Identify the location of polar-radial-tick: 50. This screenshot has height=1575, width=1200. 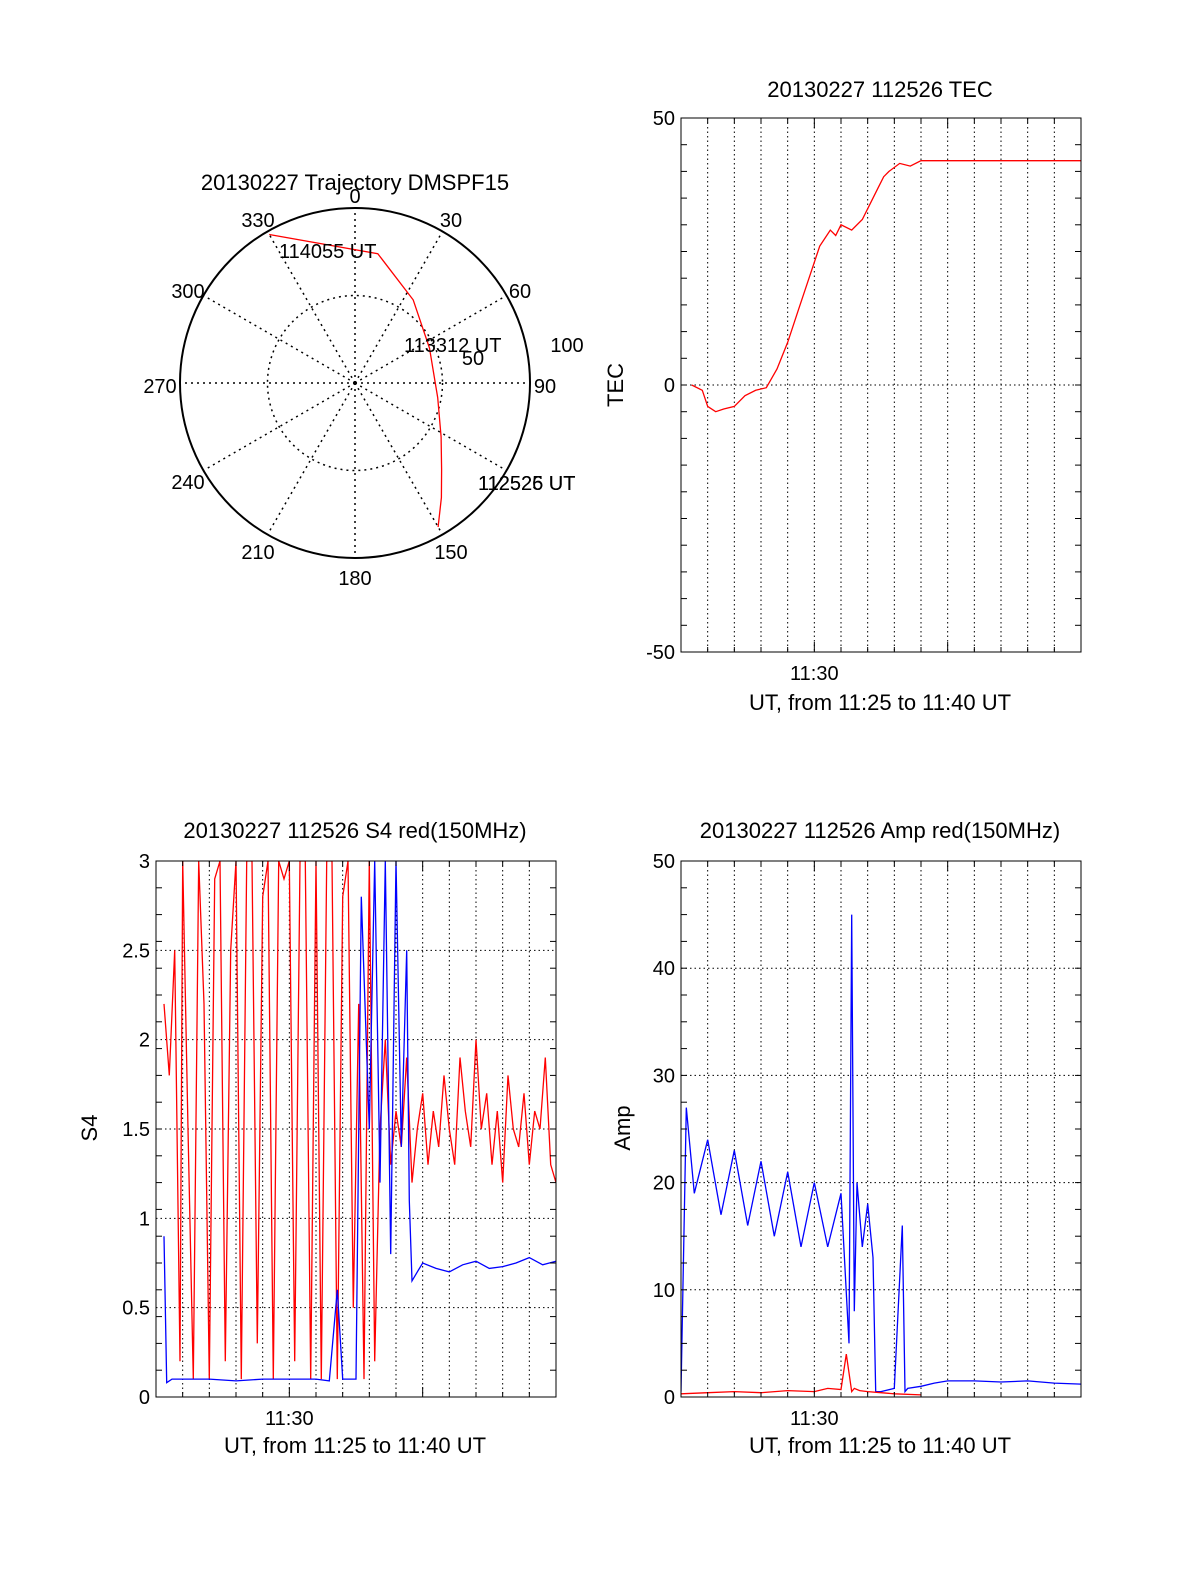
(473, 359).